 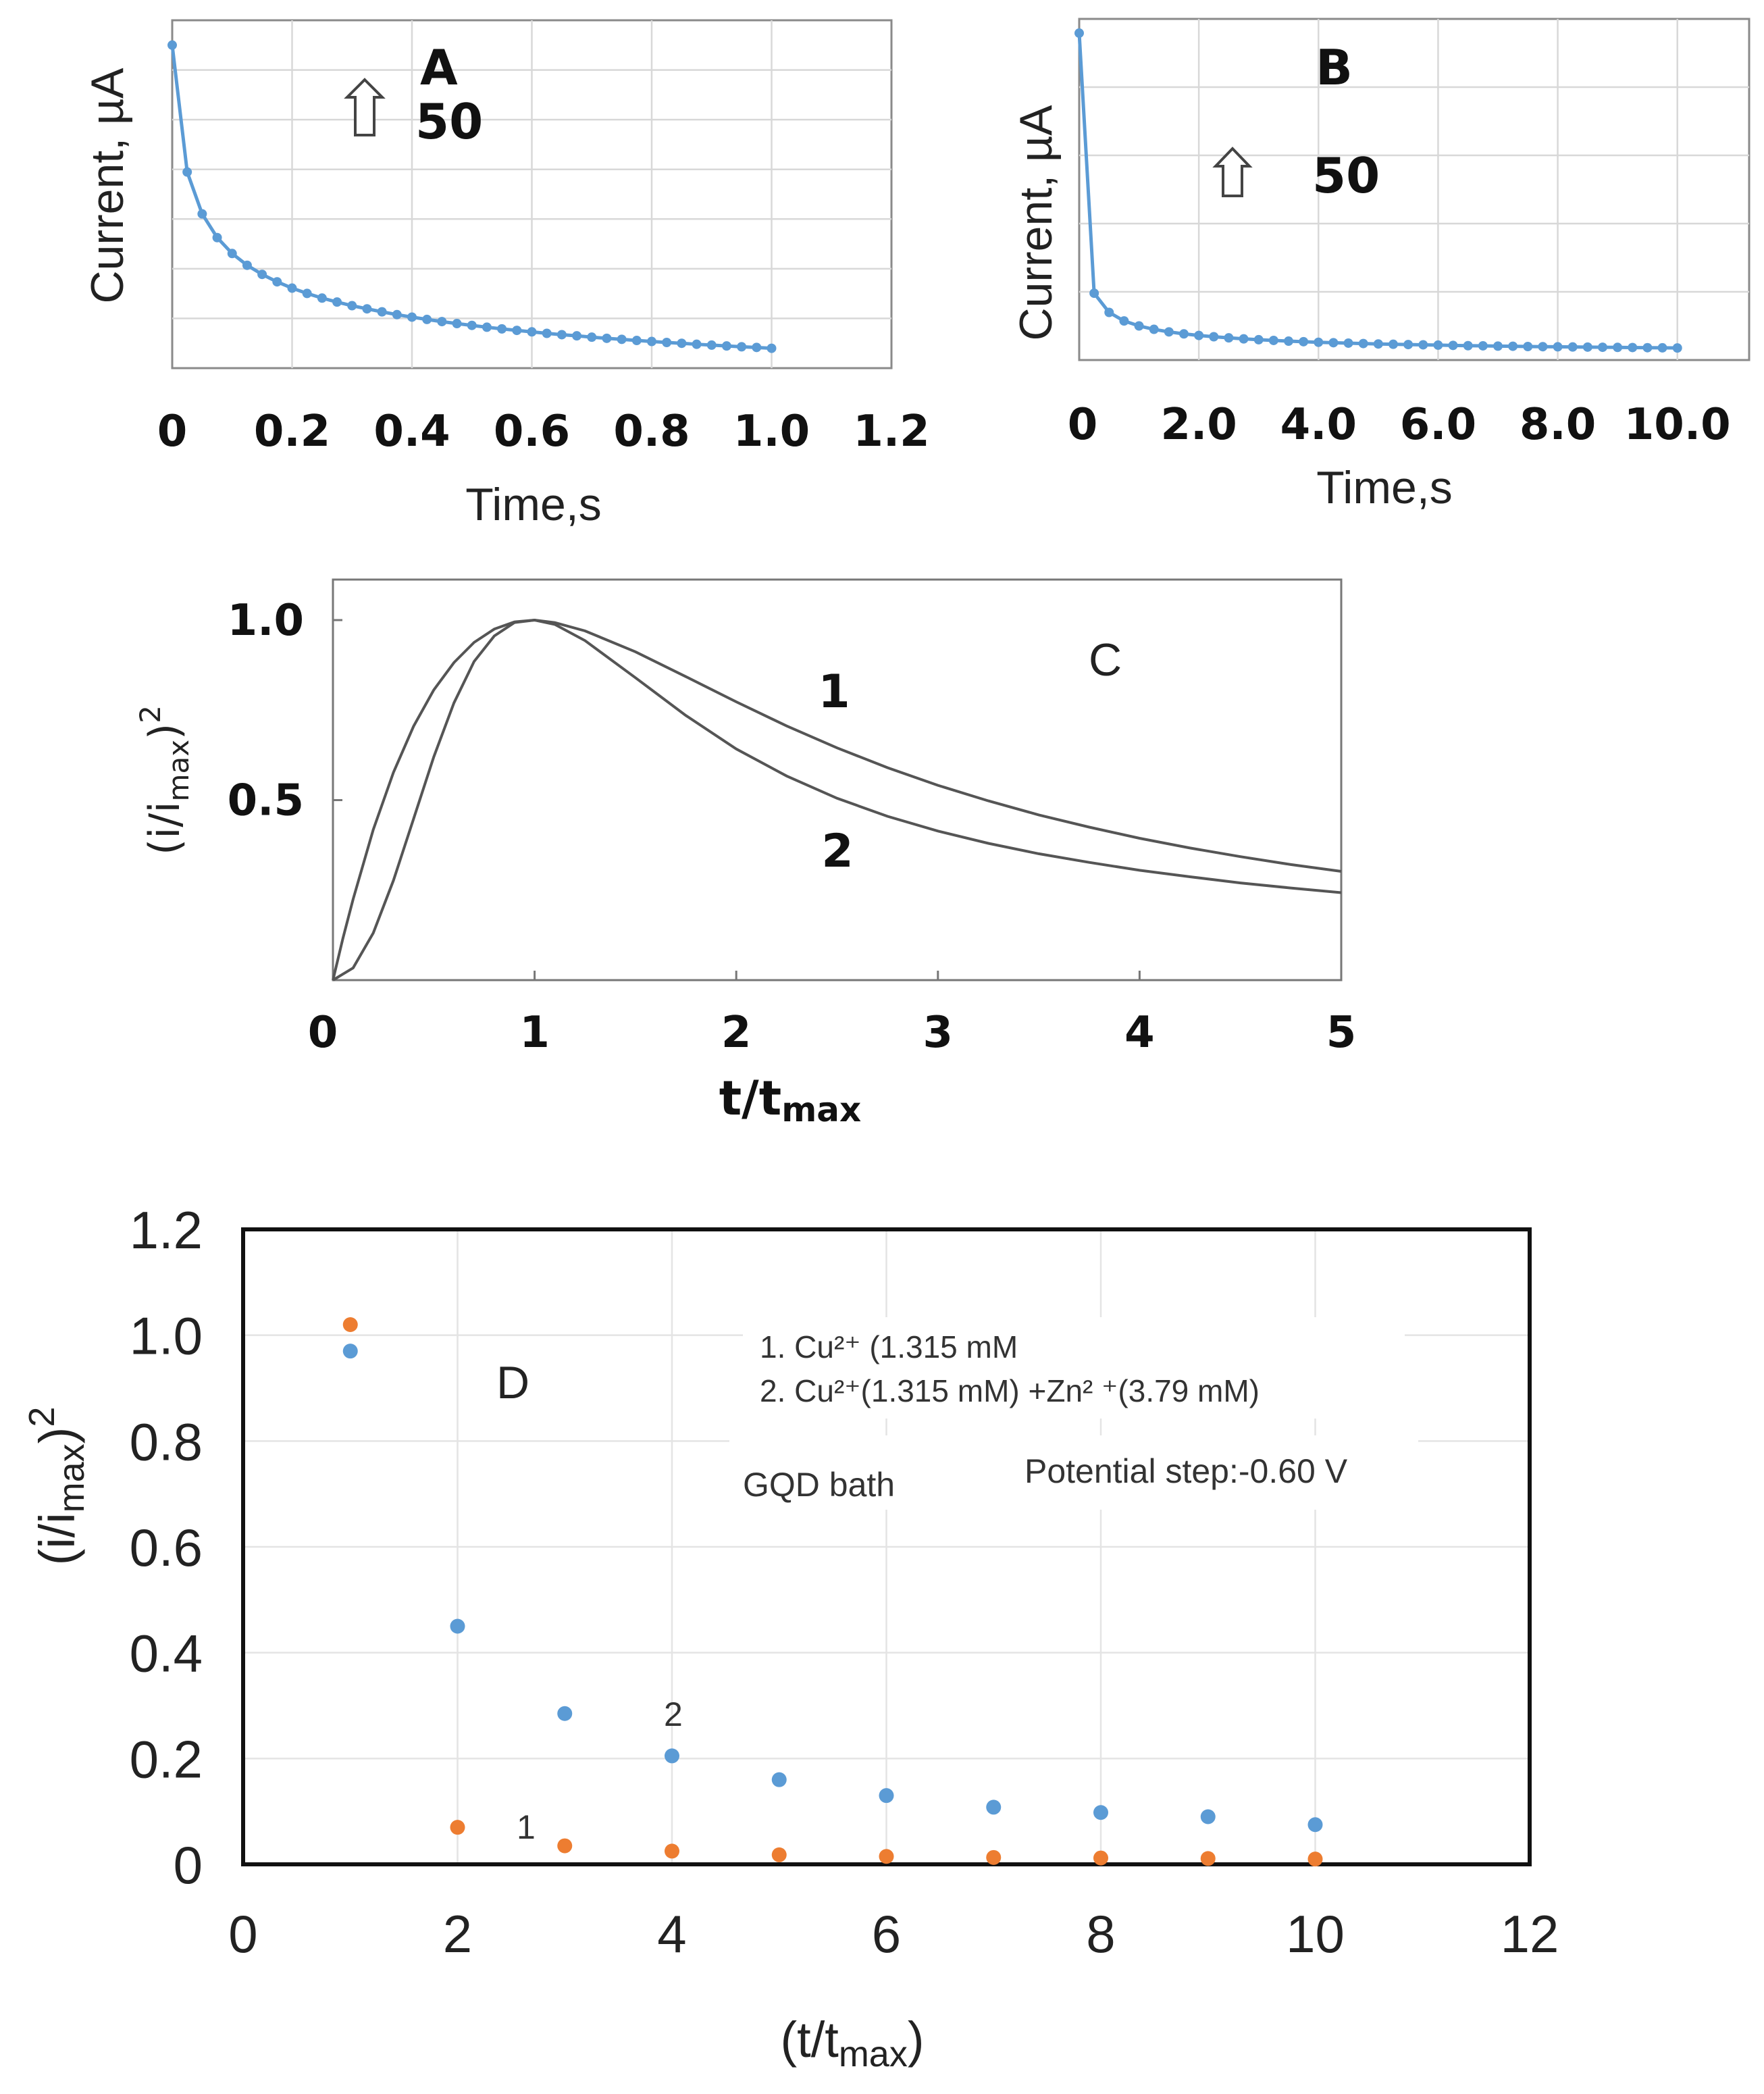 What do you see at coordinates (1378, 191) in the screenshot?
I see `panel-b-data-points` at bounding box center [1378, 191].